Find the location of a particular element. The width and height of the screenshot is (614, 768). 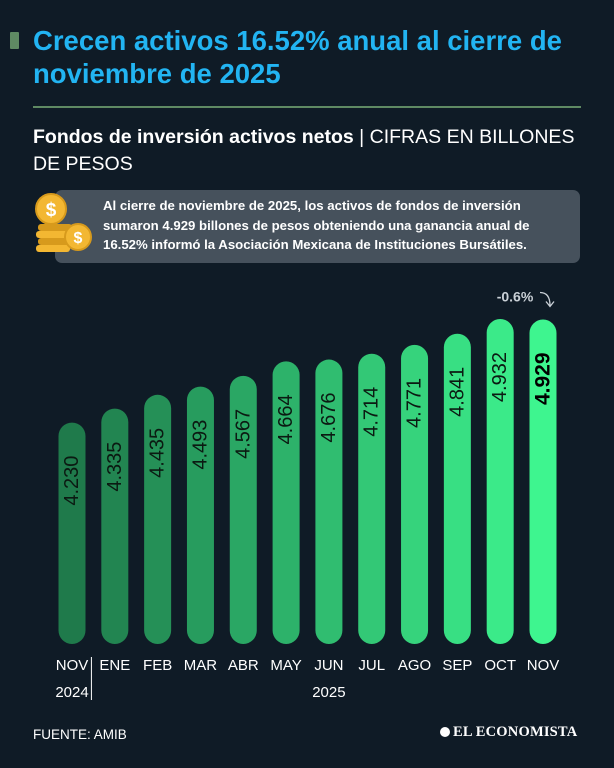

data-label-7: 4.714 is located at coordinates (372, 412).